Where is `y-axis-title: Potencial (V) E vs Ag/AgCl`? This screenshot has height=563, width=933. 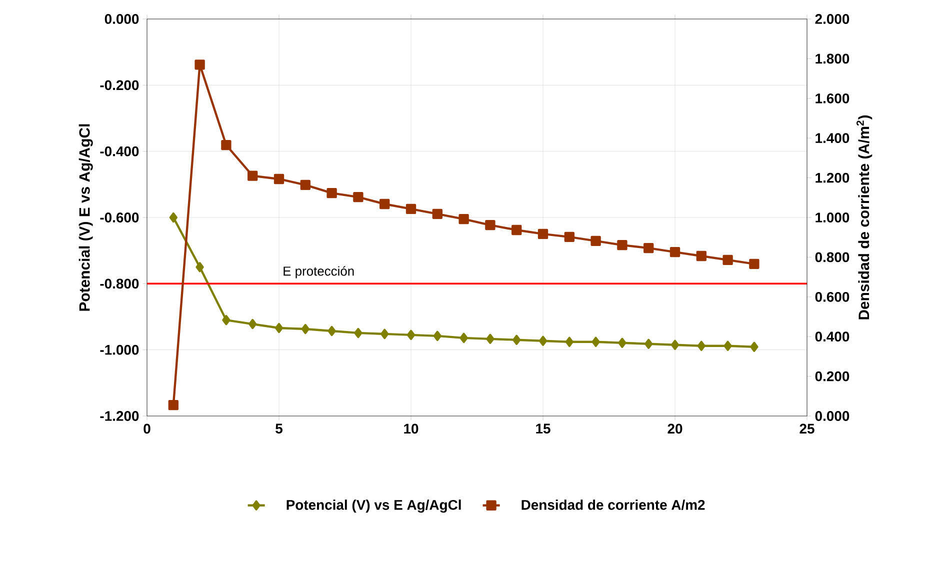
y-axis-title: Potencial (V) E vs Ag/AgCl is located at coordinates (85, 217).